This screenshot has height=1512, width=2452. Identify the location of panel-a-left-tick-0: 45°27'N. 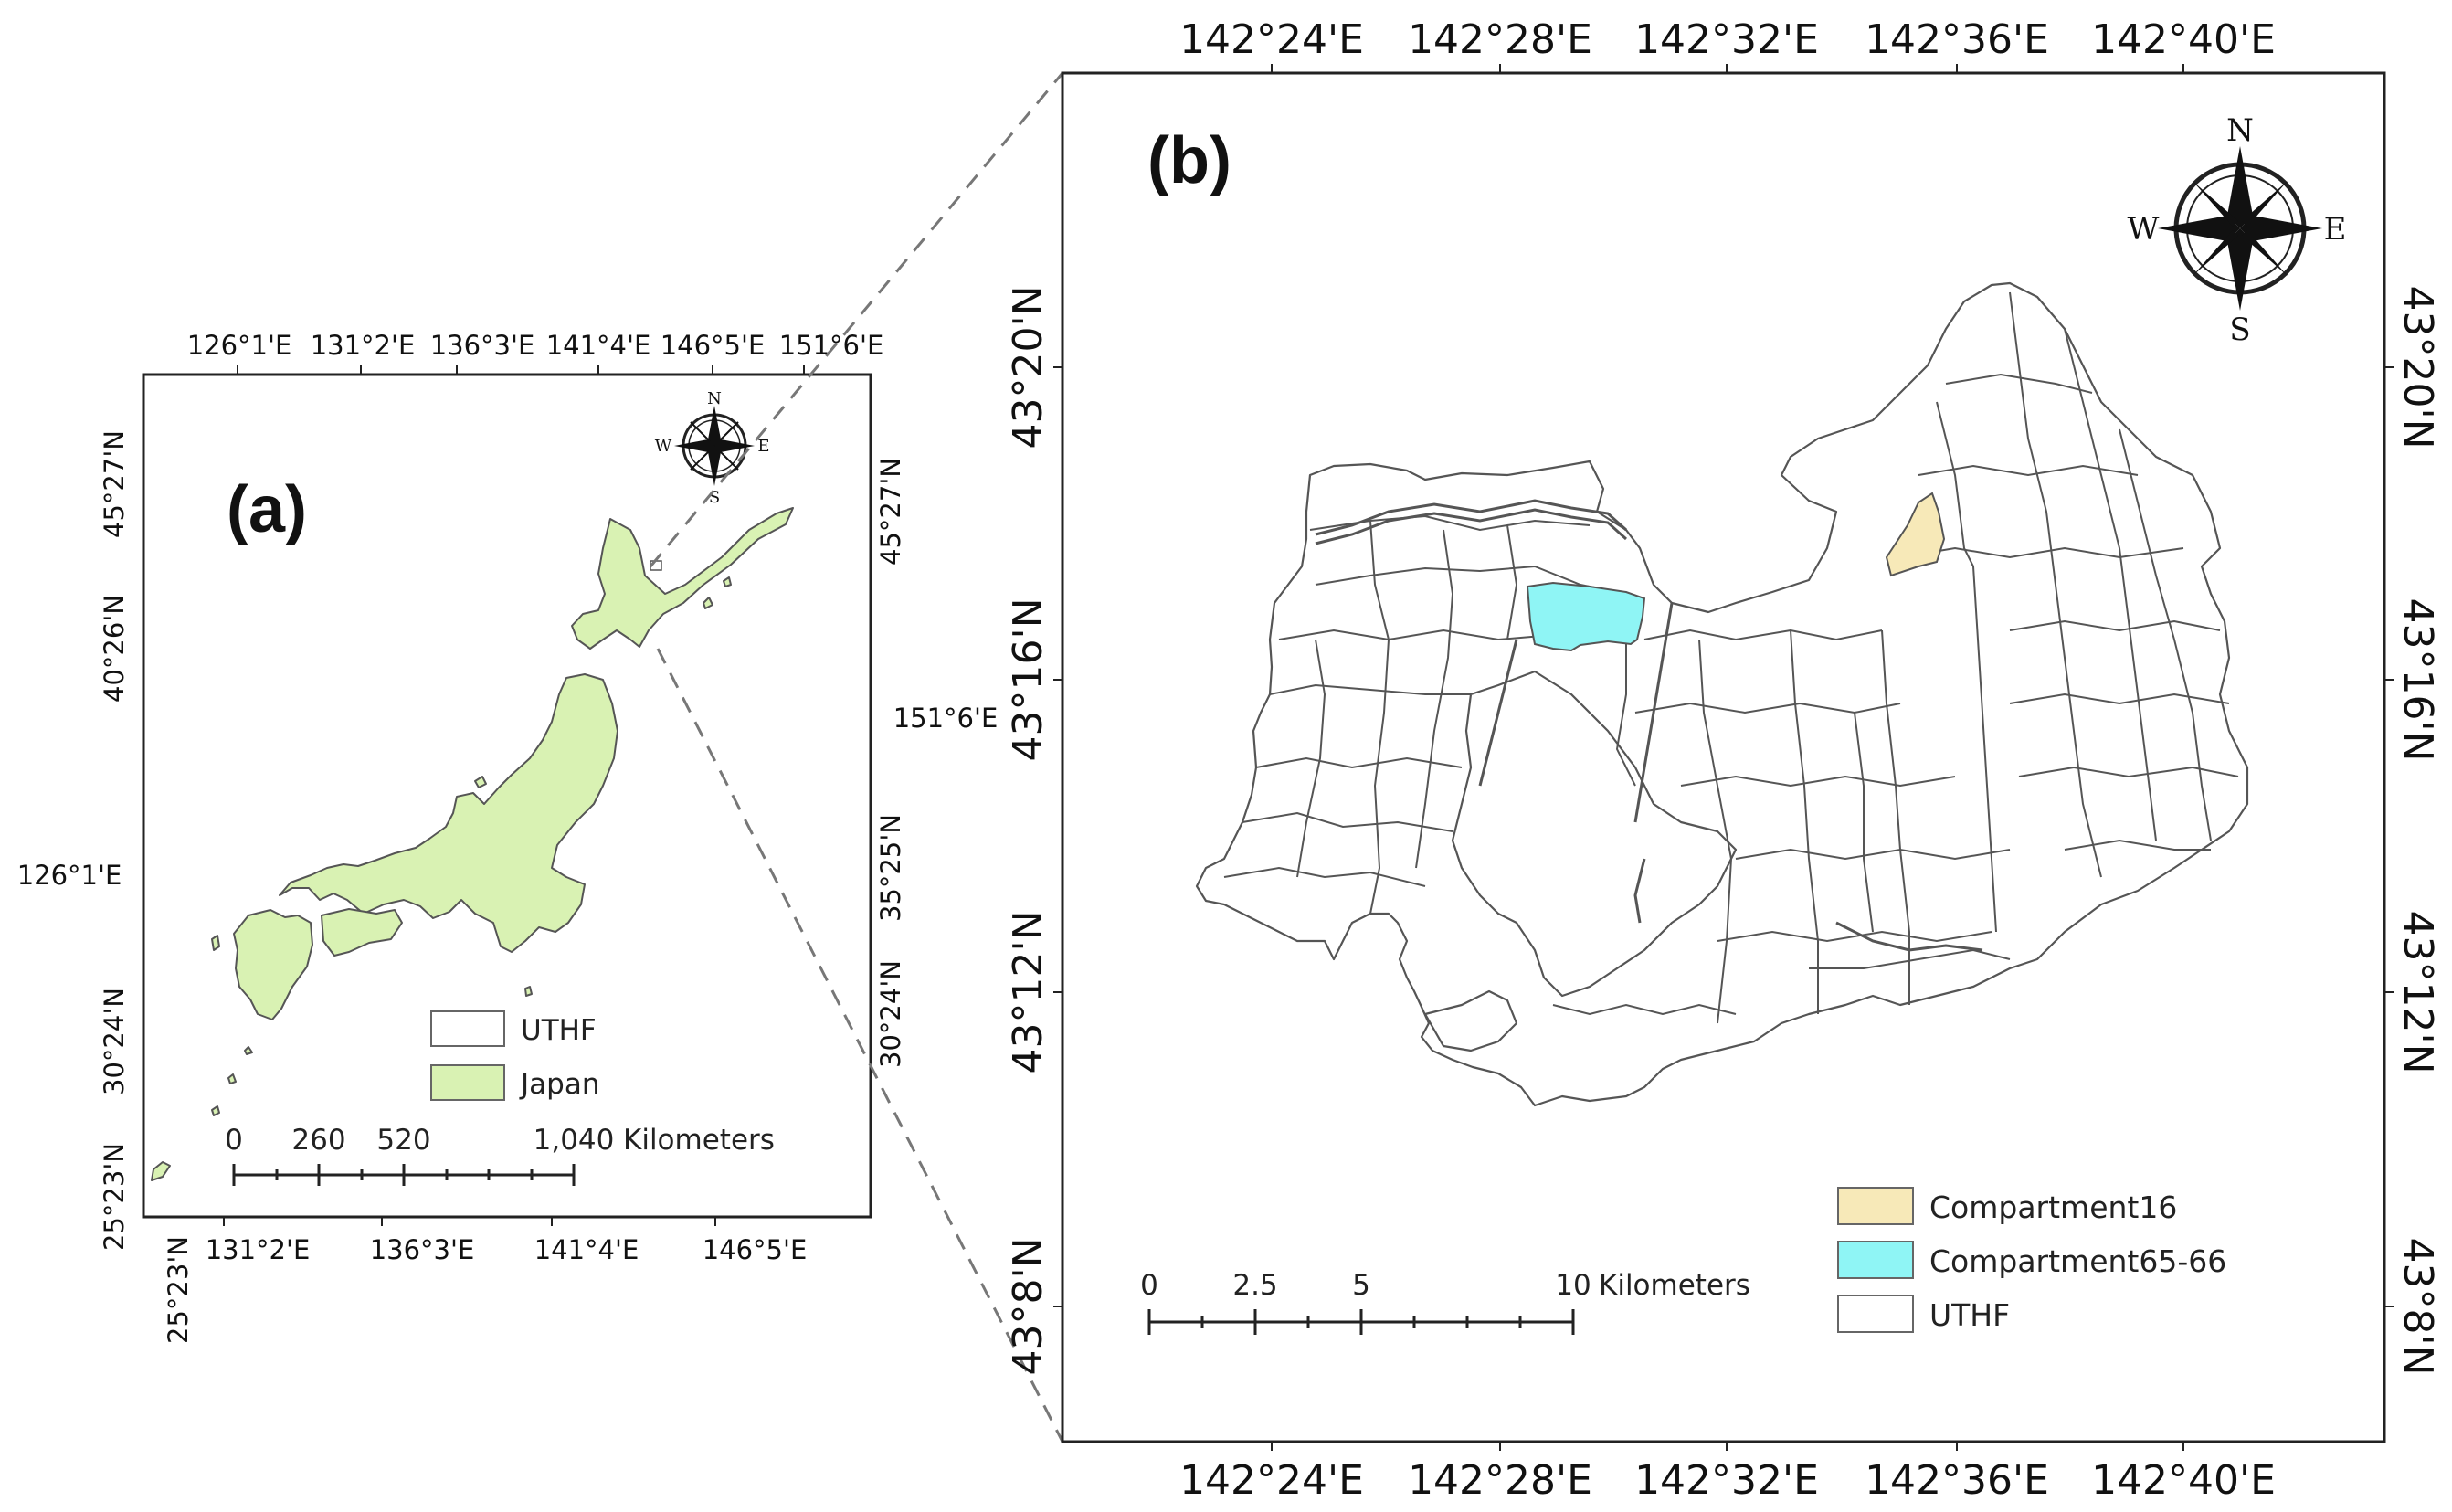
(114, 484).